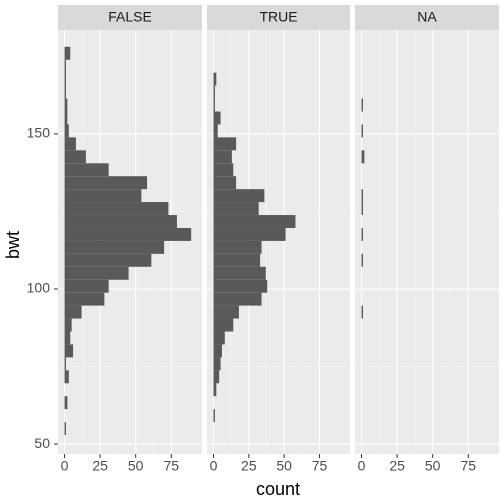 The image size is (504, 504). What do you see at coordinates (42, 443) in the screenshot?
I see `y-tick-label: 50` at bounding box center [42, 443].